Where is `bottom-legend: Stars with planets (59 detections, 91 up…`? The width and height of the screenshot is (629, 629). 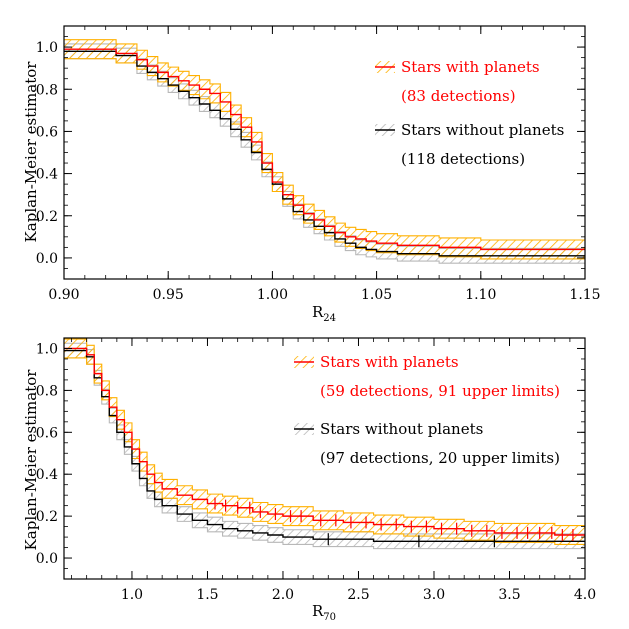 bottom-legend: Stars with planets (59 detections, 91 up… is located at coordinates (427, 410).